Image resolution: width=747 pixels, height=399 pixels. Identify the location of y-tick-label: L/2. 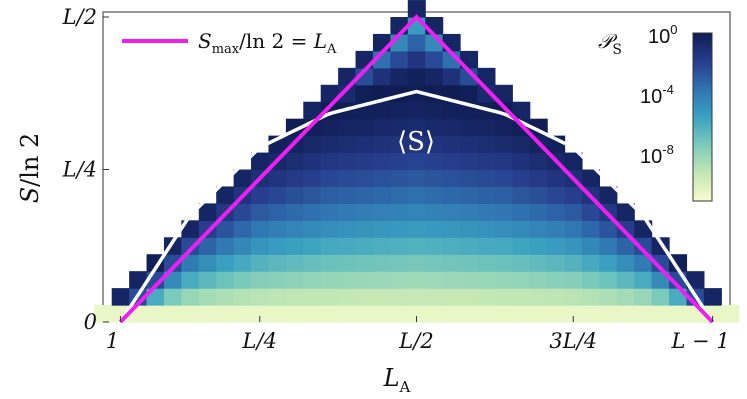
(79, 17).